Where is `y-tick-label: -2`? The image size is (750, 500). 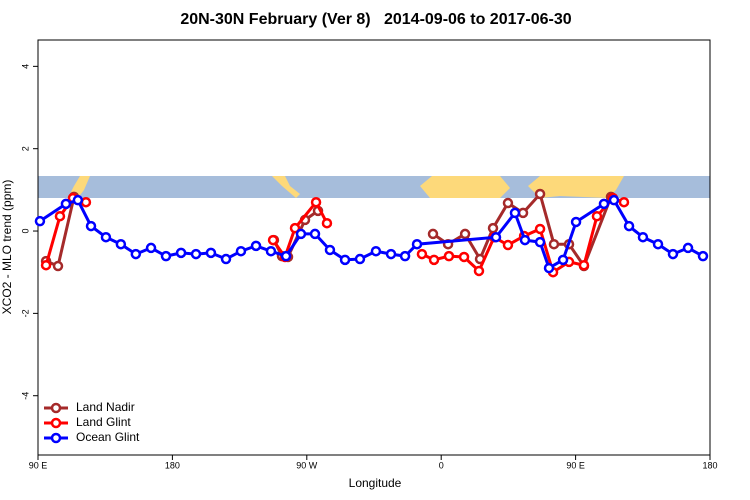 y-tick-label: -2 is located at coordinates (25, 313).